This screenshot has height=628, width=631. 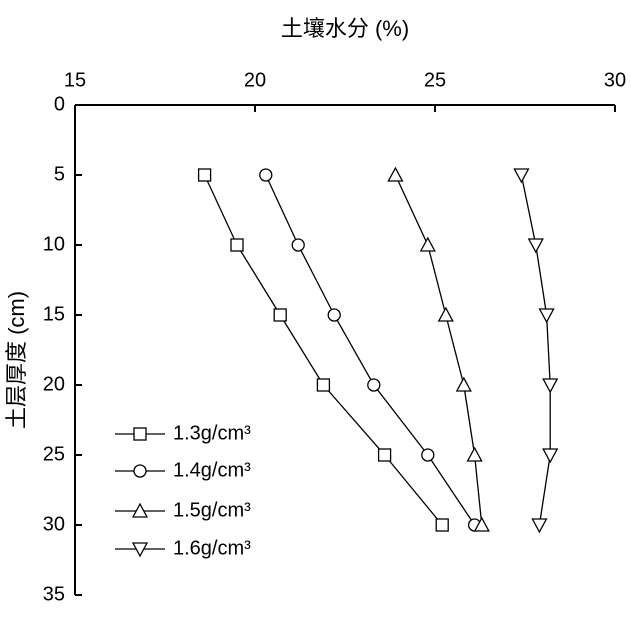 I want to click on y-axis-title: 土层厚度 (cm), so click(x=16, y=360).